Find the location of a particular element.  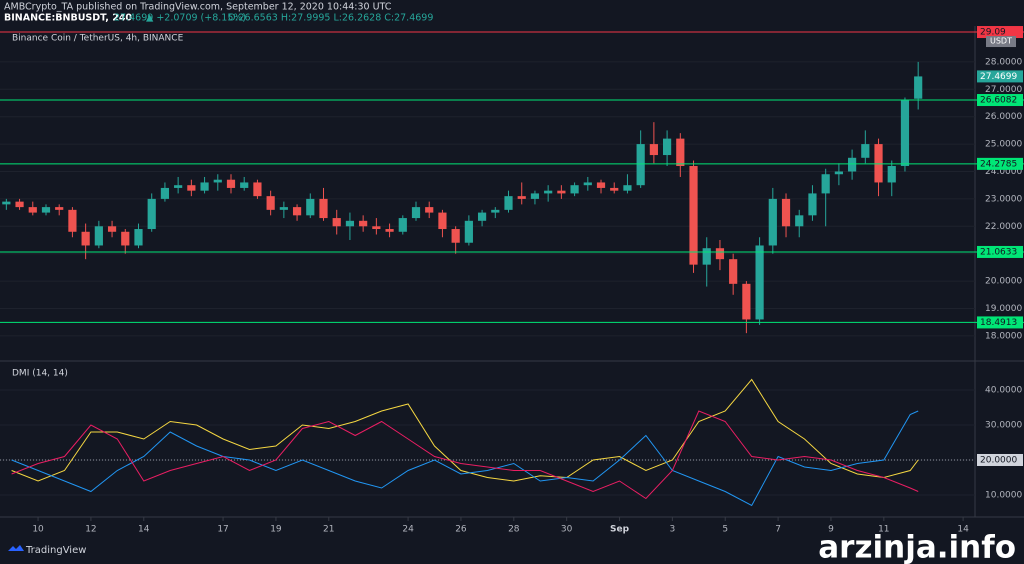

chart-title: Binance Coin / TetherUS, 4h, BINANCE is located at coordinates (98, 39).